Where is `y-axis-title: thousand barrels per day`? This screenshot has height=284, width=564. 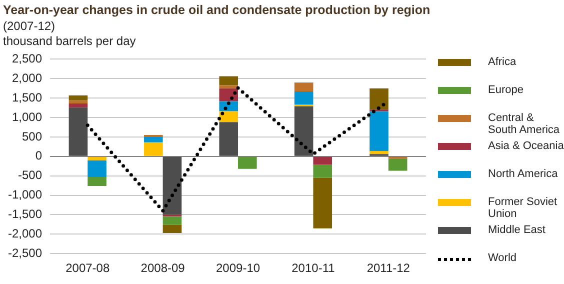 y-axis-title: thousand barrels per day is located at coordinates (69, 41).